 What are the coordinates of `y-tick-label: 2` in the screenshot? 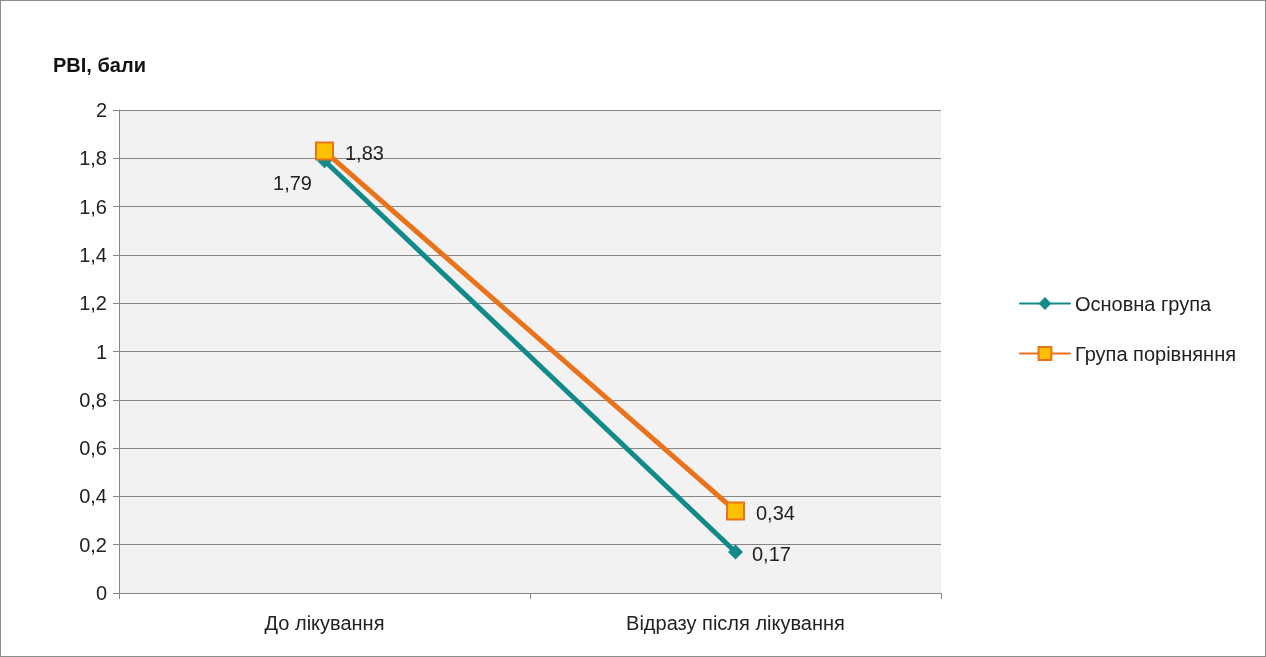 It's located at (101, 110).